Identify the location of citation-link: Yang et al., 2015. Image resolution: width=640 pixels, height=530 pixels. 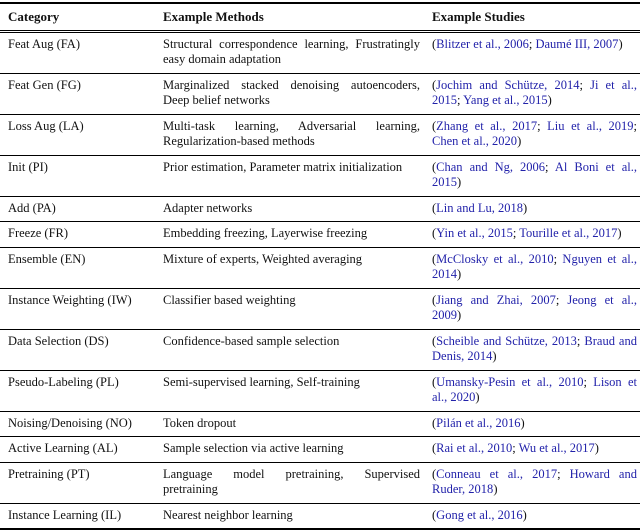
(505, 100).